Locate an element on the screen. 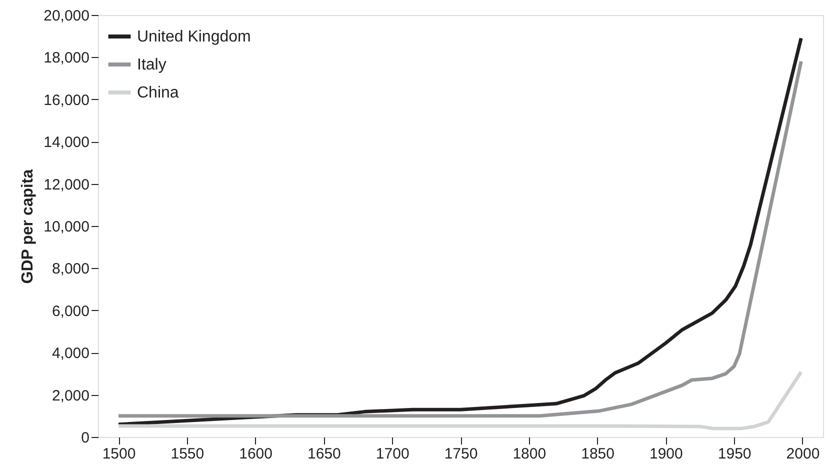  x-tick-label: 1750 is located at coordinates (461, 454).